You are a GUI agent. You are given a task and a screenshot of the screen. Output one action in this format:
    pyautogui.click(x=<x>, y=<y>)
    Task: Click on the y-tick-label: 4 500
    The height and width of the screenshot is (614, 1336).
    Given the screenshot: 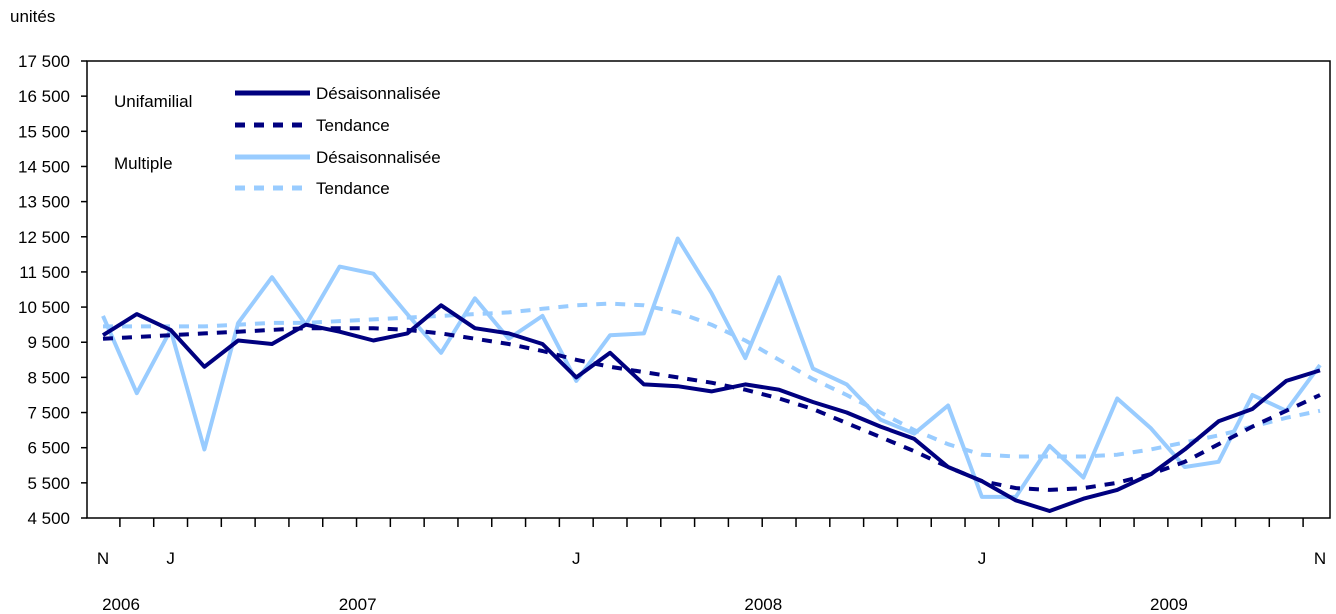 What is the action you would take?
    pyautogui.click(x=48, y=518)
    